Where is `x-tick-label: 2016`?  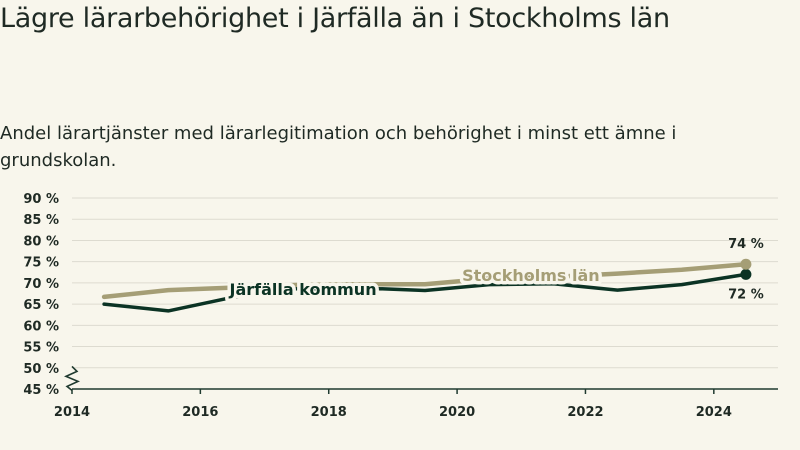
x-tick-label: 2016 is located at coordinates (200, 412).